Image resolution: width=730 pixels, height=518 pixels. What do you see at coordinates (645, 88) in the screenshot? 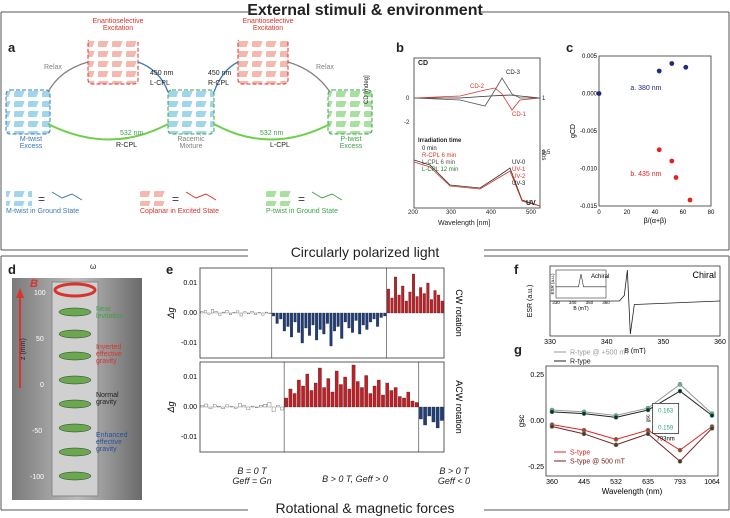
I see `c-series-label: a. 380 nm` at bounding box center [645, 88].